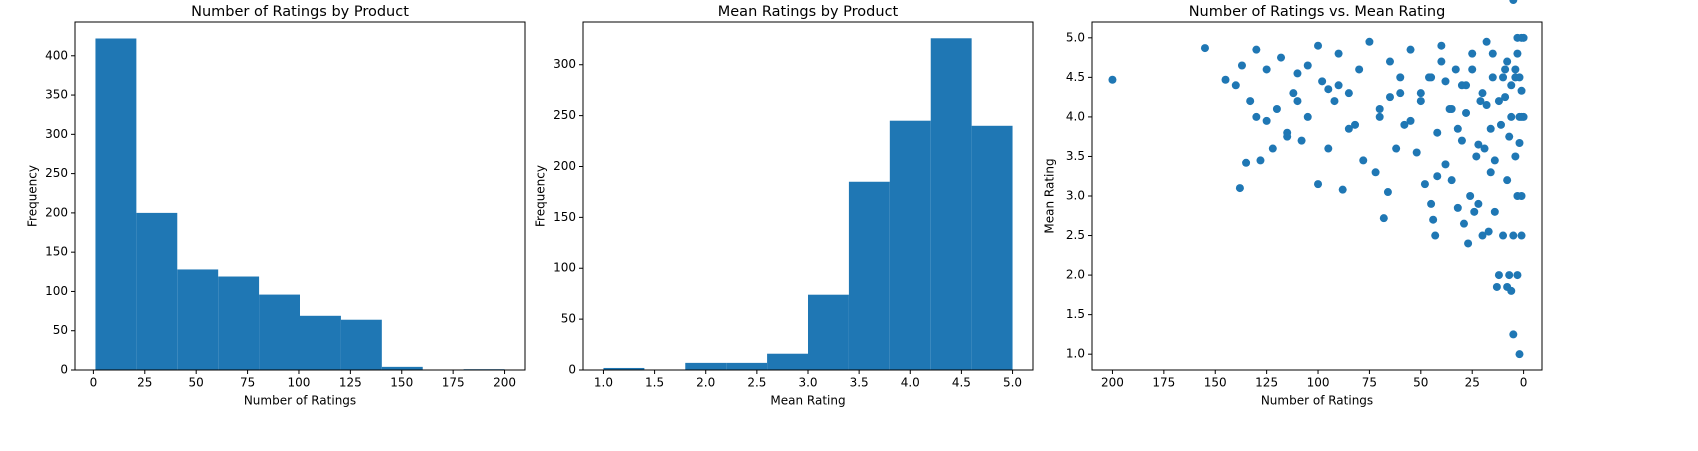  I want to click on y-tick-label: 5.0, so click(1075, 37).